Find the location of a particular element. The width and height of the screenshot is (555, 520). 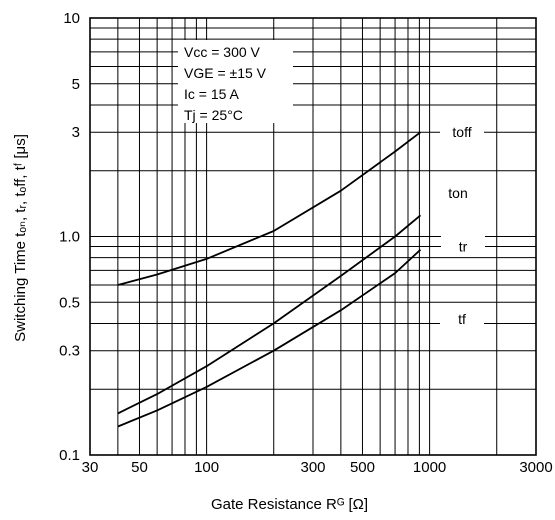

y-tick-label: 0.1 is located at coordinates (69, 455).